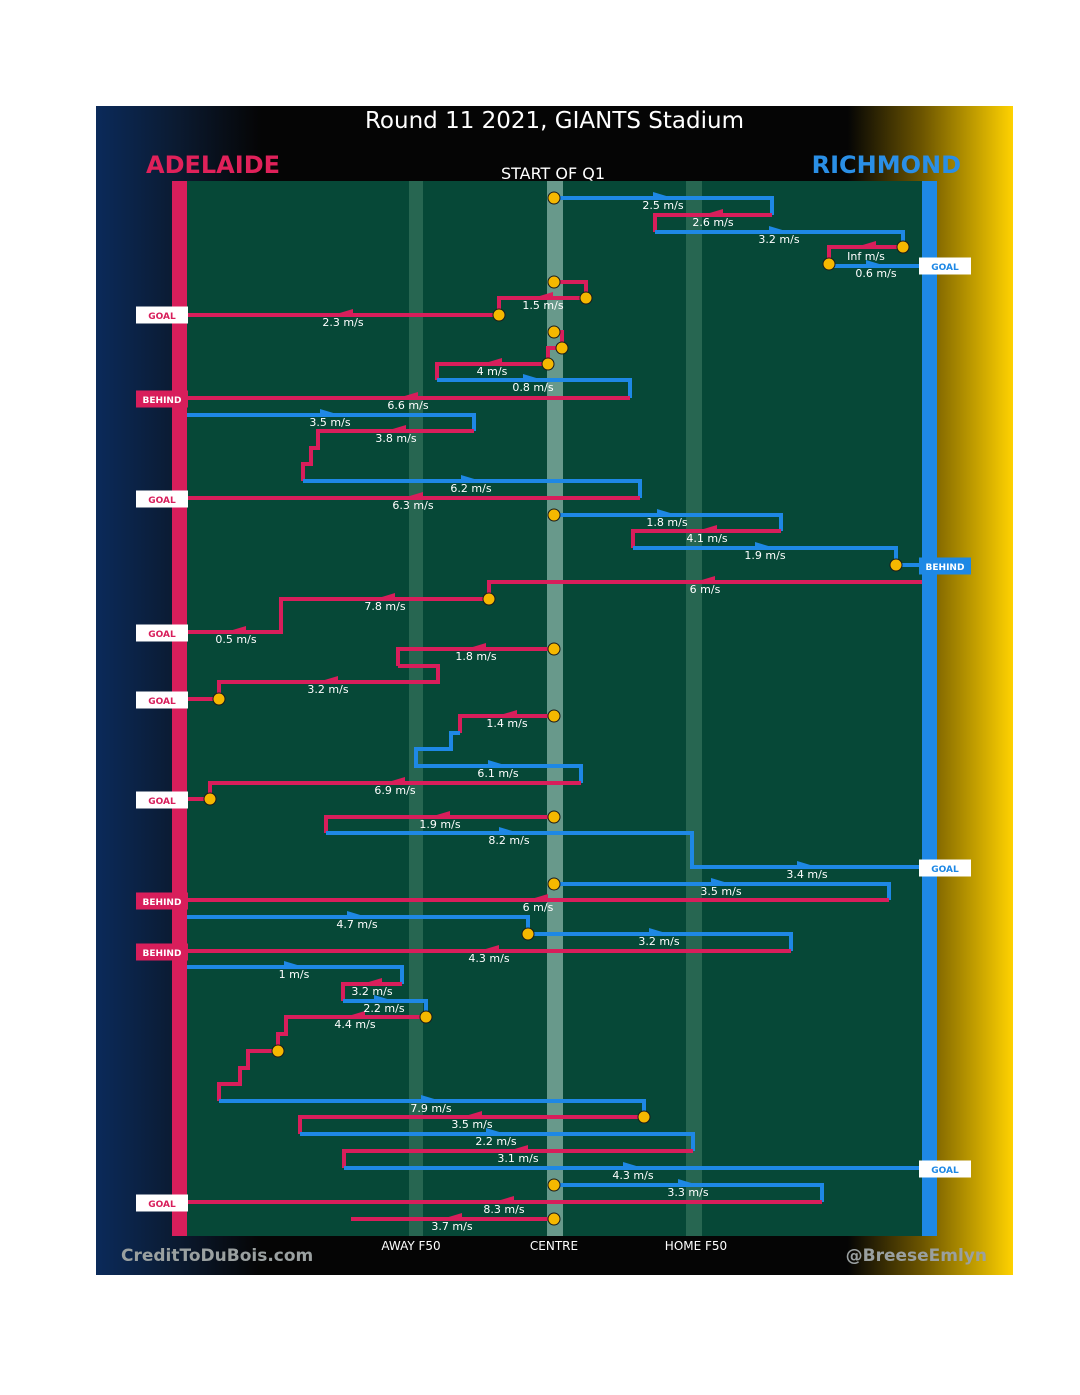 This screenshot has width=1080, height=1395. I want to click on x-axis-tick-label: CENTRE, so click(554, 1246).